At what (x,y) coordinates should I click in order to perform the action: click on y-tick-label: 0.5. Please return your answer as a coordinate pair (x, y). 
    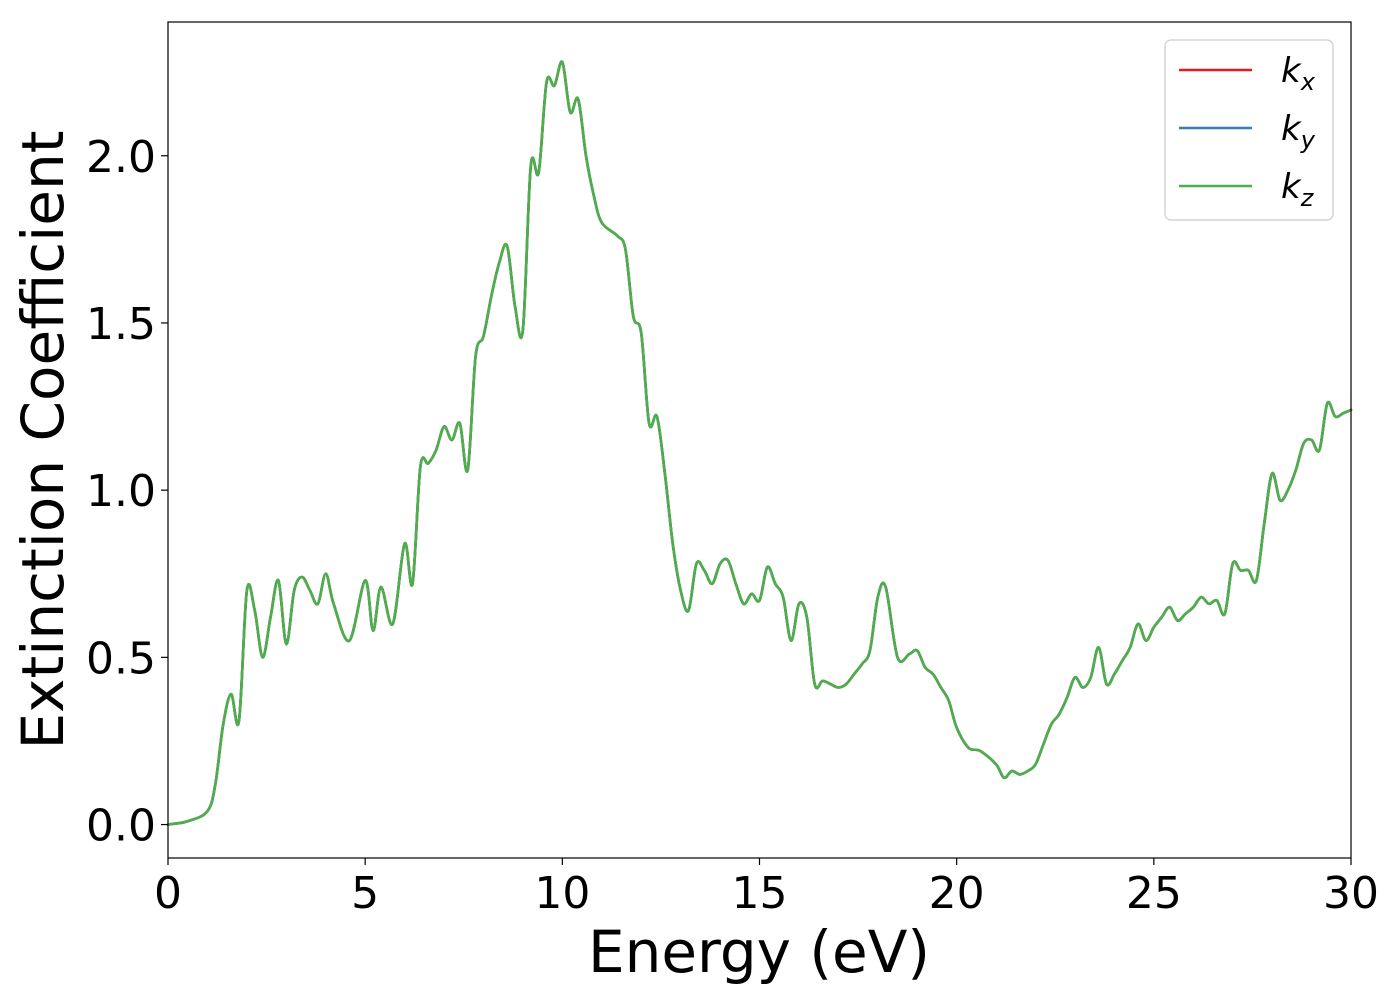
    Looking at the image, I should click on (121, 658).